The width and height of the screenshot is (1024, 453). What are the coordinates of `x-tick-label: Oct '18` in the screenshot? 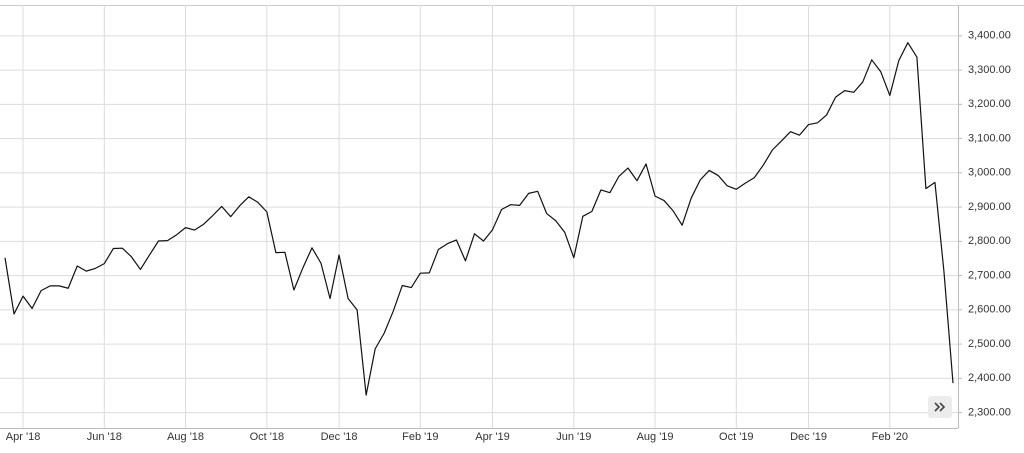 It's located at (267, 437).